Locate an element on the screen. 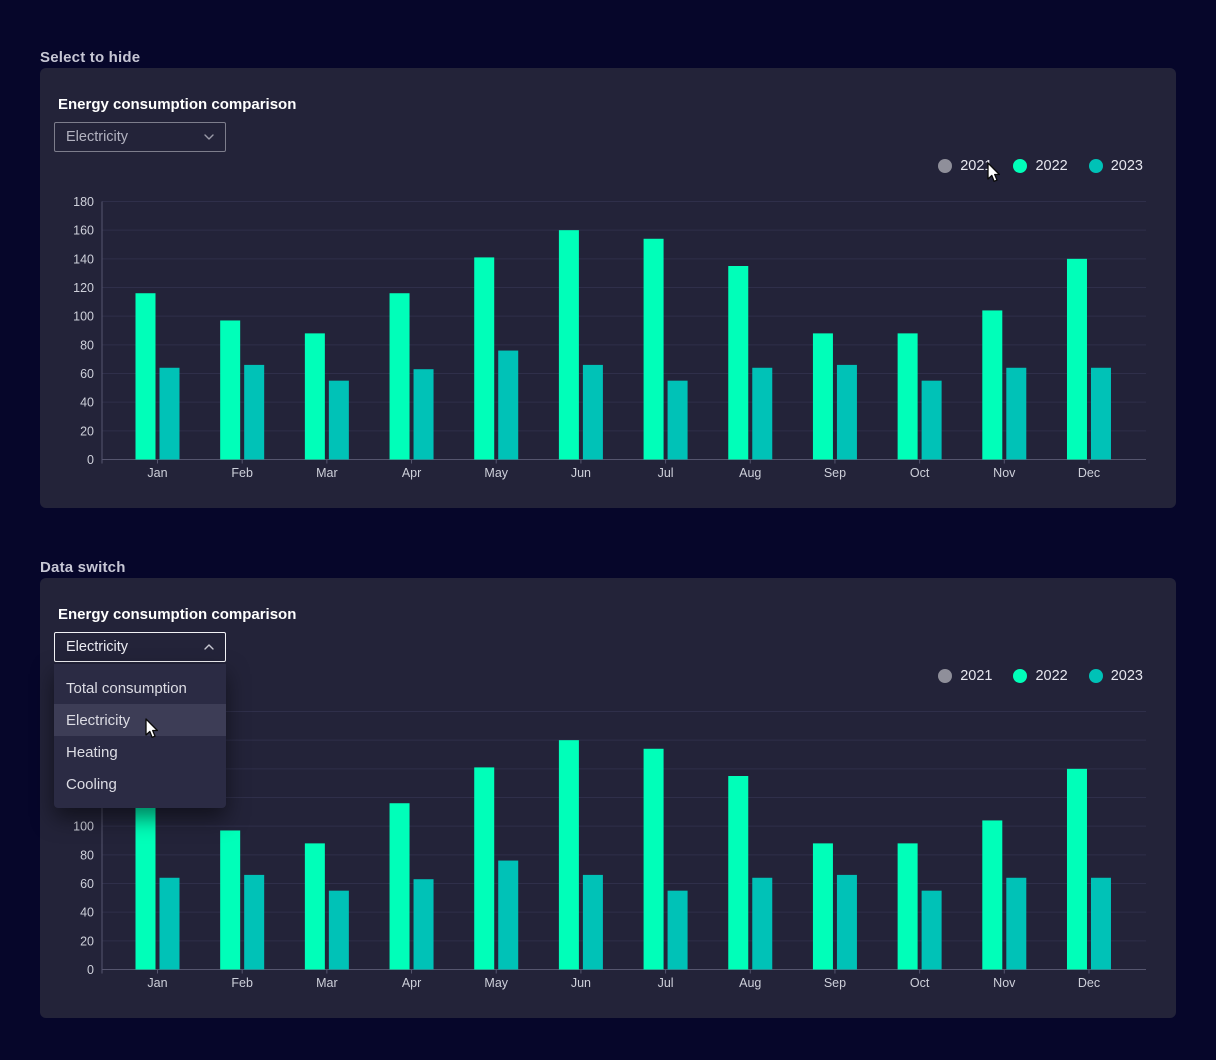 The width and height of the screenshot is (1216, 1060). chevron-up-icon is located at coordinates (209, 647).